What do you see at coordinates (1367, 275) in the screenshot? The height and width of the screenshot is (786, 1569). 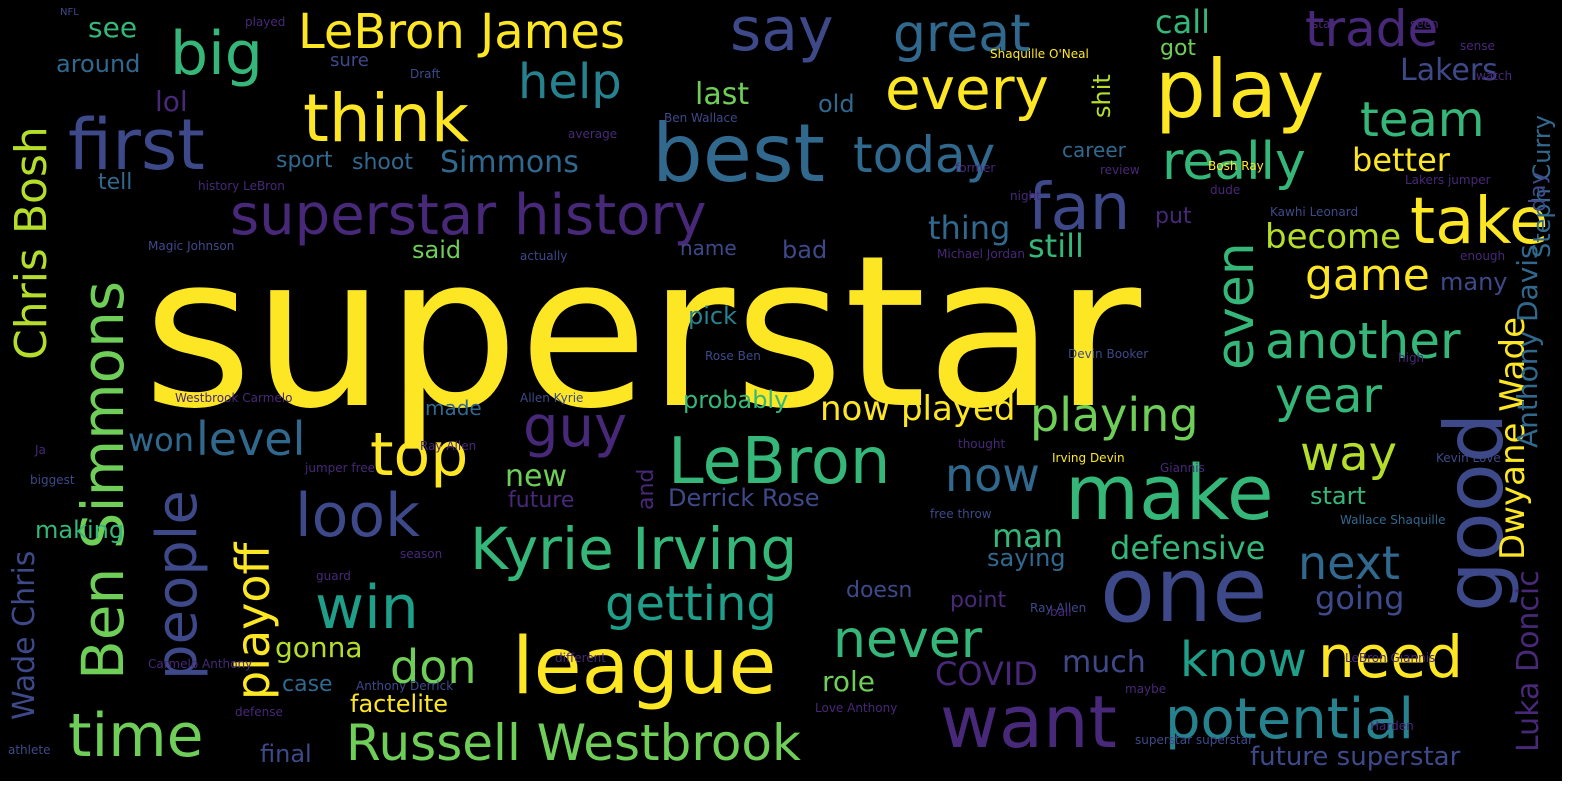 I see `word: game` at bounding box center [1367, 275].